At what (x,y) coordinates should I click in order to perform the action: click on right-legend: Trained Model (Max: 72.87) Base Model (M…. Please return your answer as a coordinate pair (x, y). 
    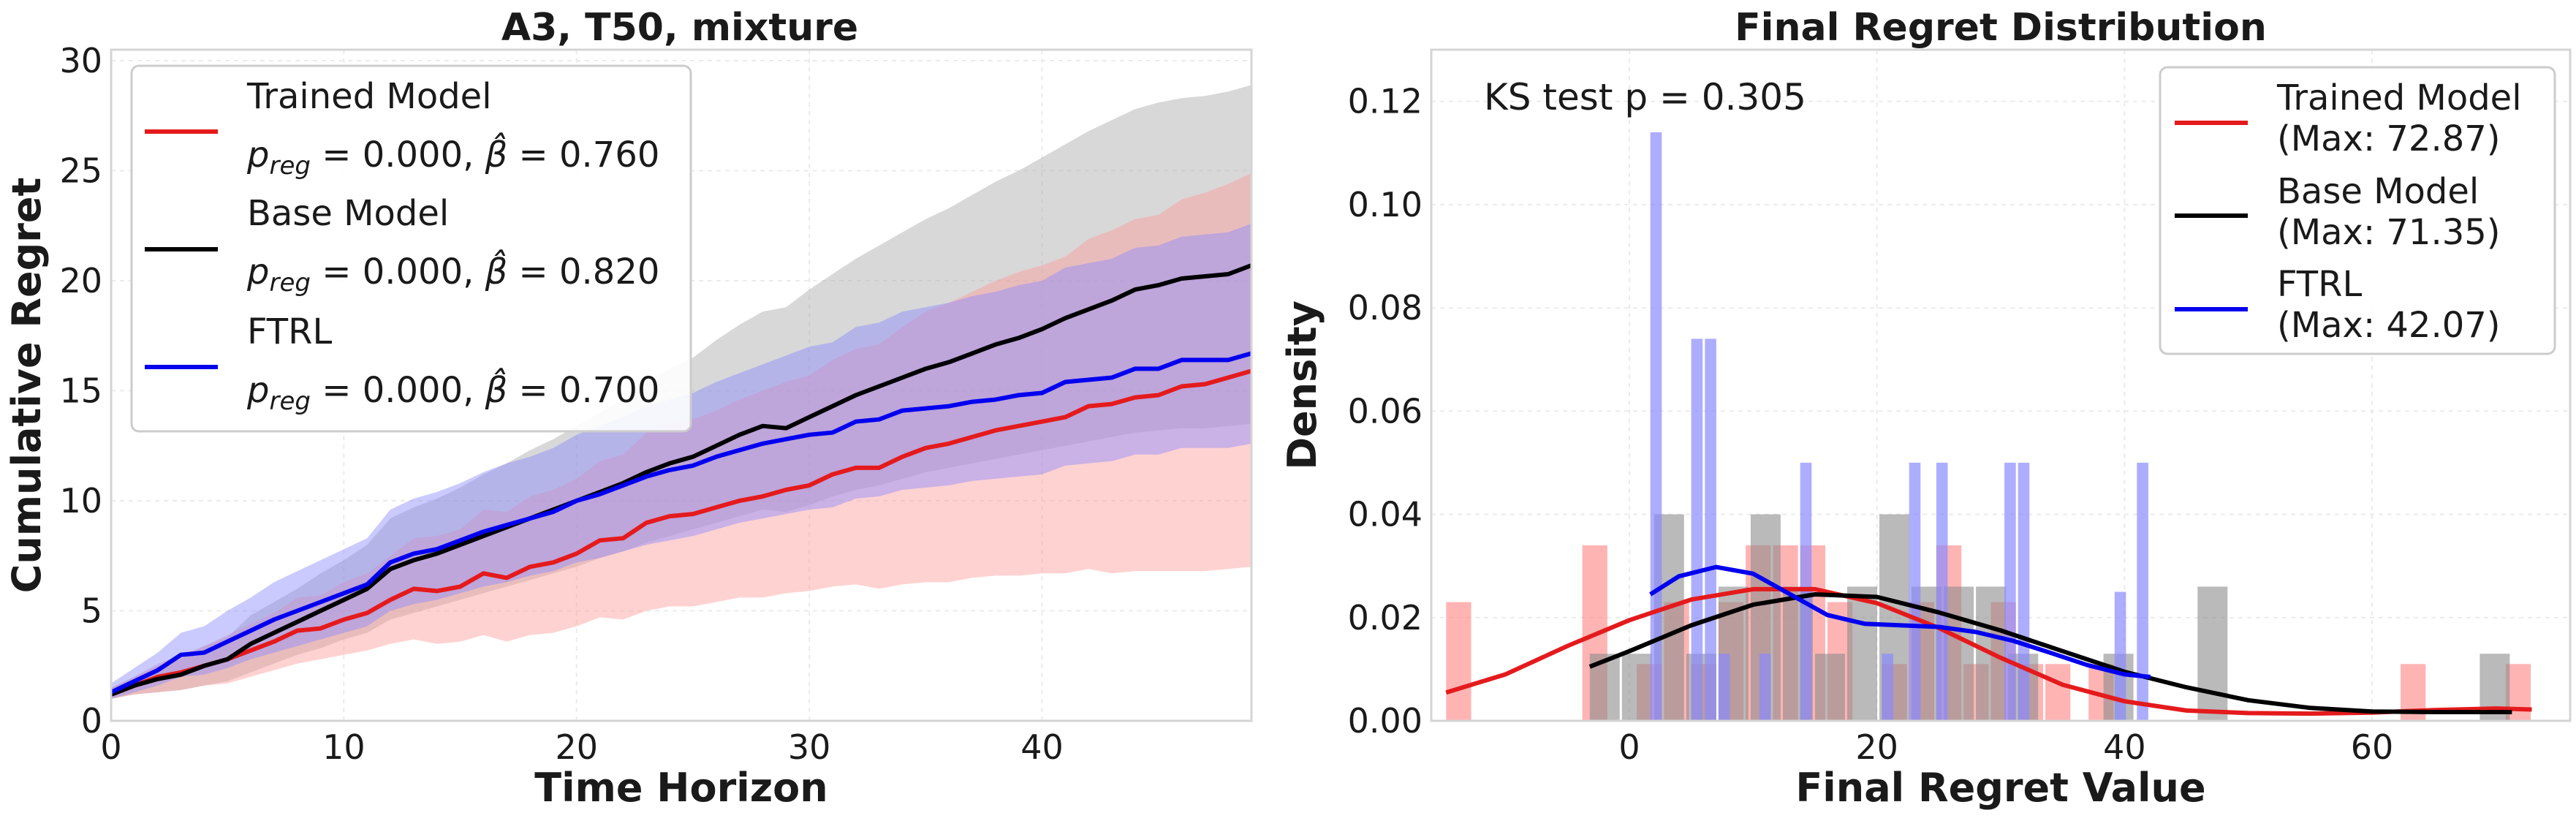
    Looking at the image, I should click on (2357, 210).